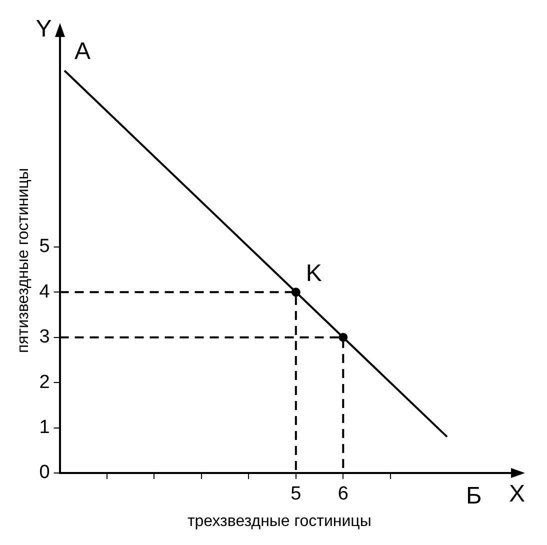  Describe the element at coordinates (82, 52) in the screenshot. I see `annotation: A` at that location.